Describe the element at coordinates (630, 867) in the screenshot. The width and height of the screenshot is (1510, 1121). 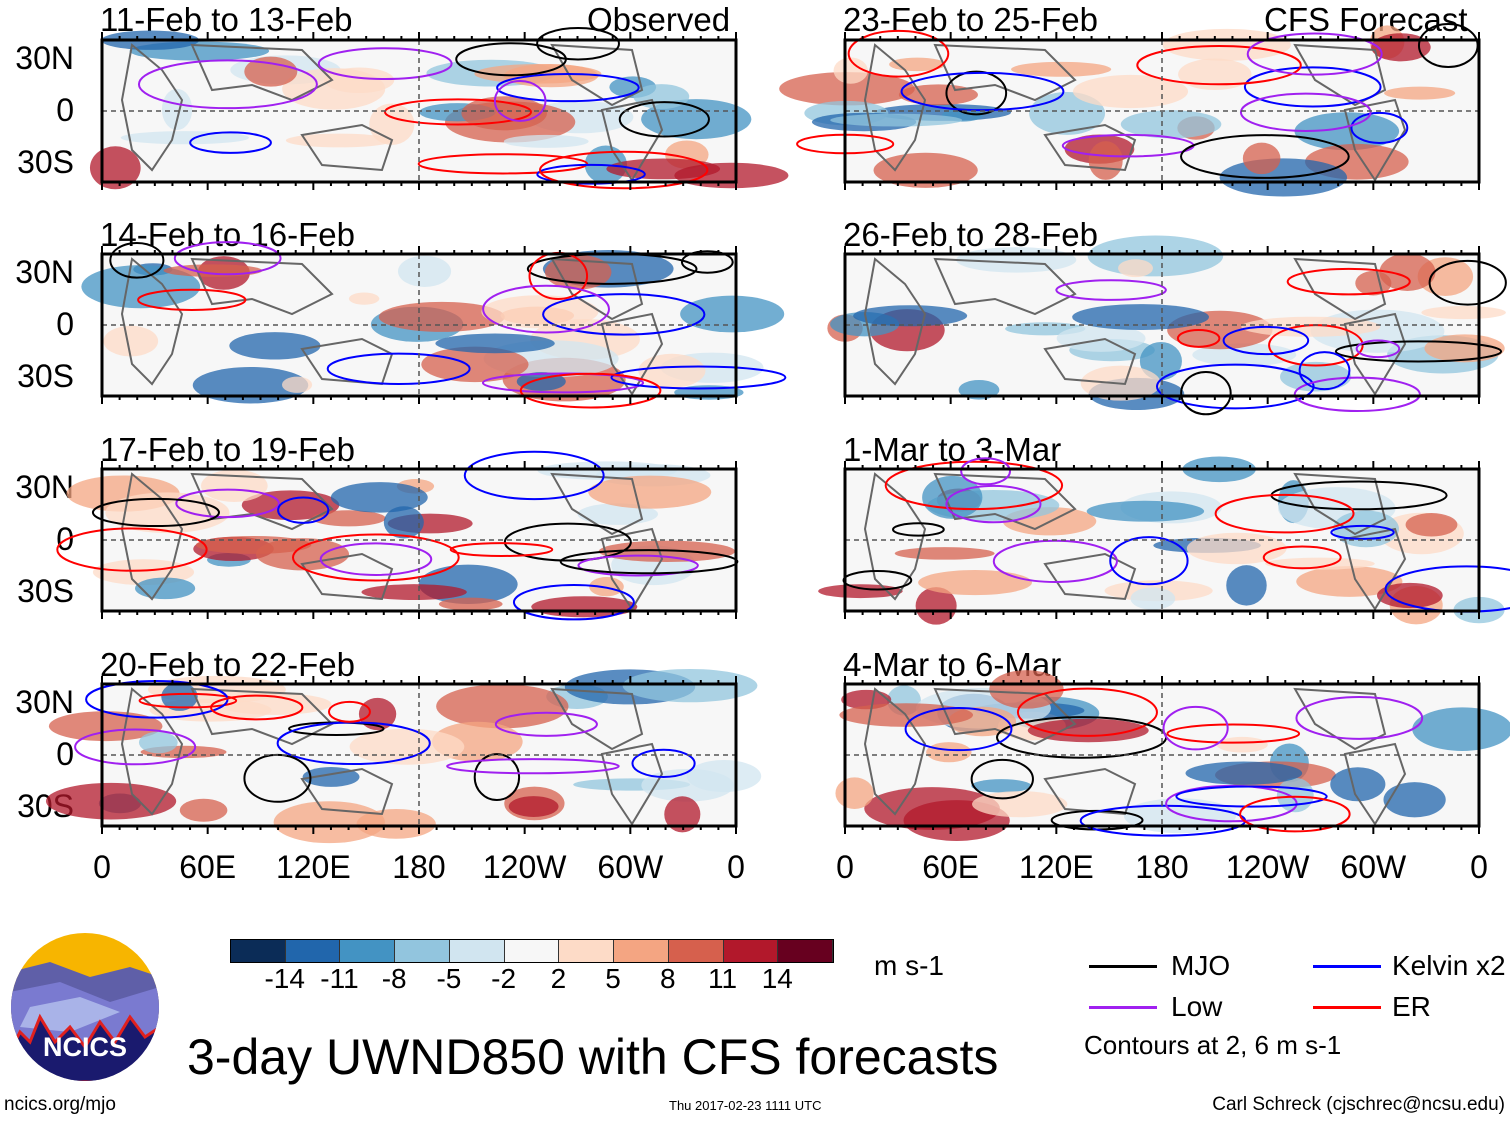
I see `longitude-label: 60W` at that location.